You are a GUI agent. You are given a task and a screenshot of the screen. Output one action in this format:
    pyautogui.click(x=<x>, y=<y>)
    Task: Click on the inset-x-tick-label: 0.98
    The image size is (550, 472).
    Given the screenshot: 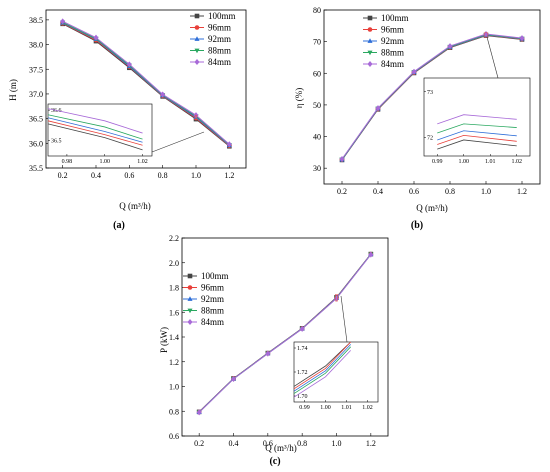 What is the action you would take?
    pyautogui.click(x=67, y=162)
    